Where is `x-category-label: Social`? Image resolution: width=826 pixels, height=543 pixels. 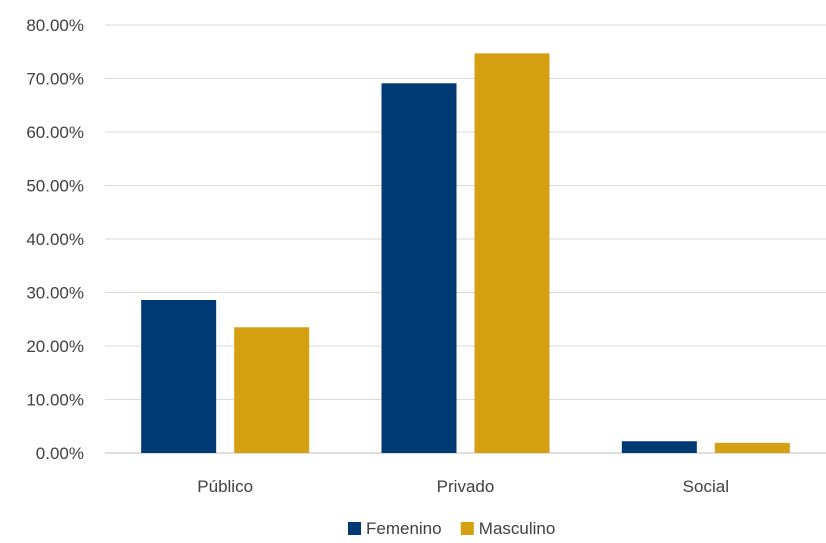
x-category-label: Social is located at coordinates (706, 486).